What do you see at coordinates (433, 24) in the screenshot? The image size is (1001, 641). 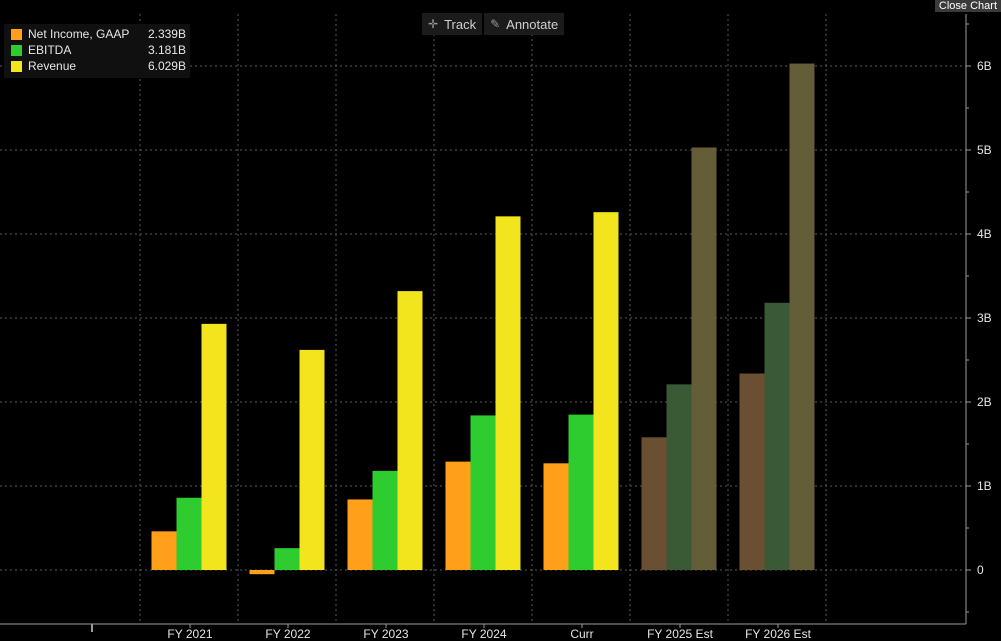 I see `crosshair-icon: ✛` at bounding box center [433, 24].